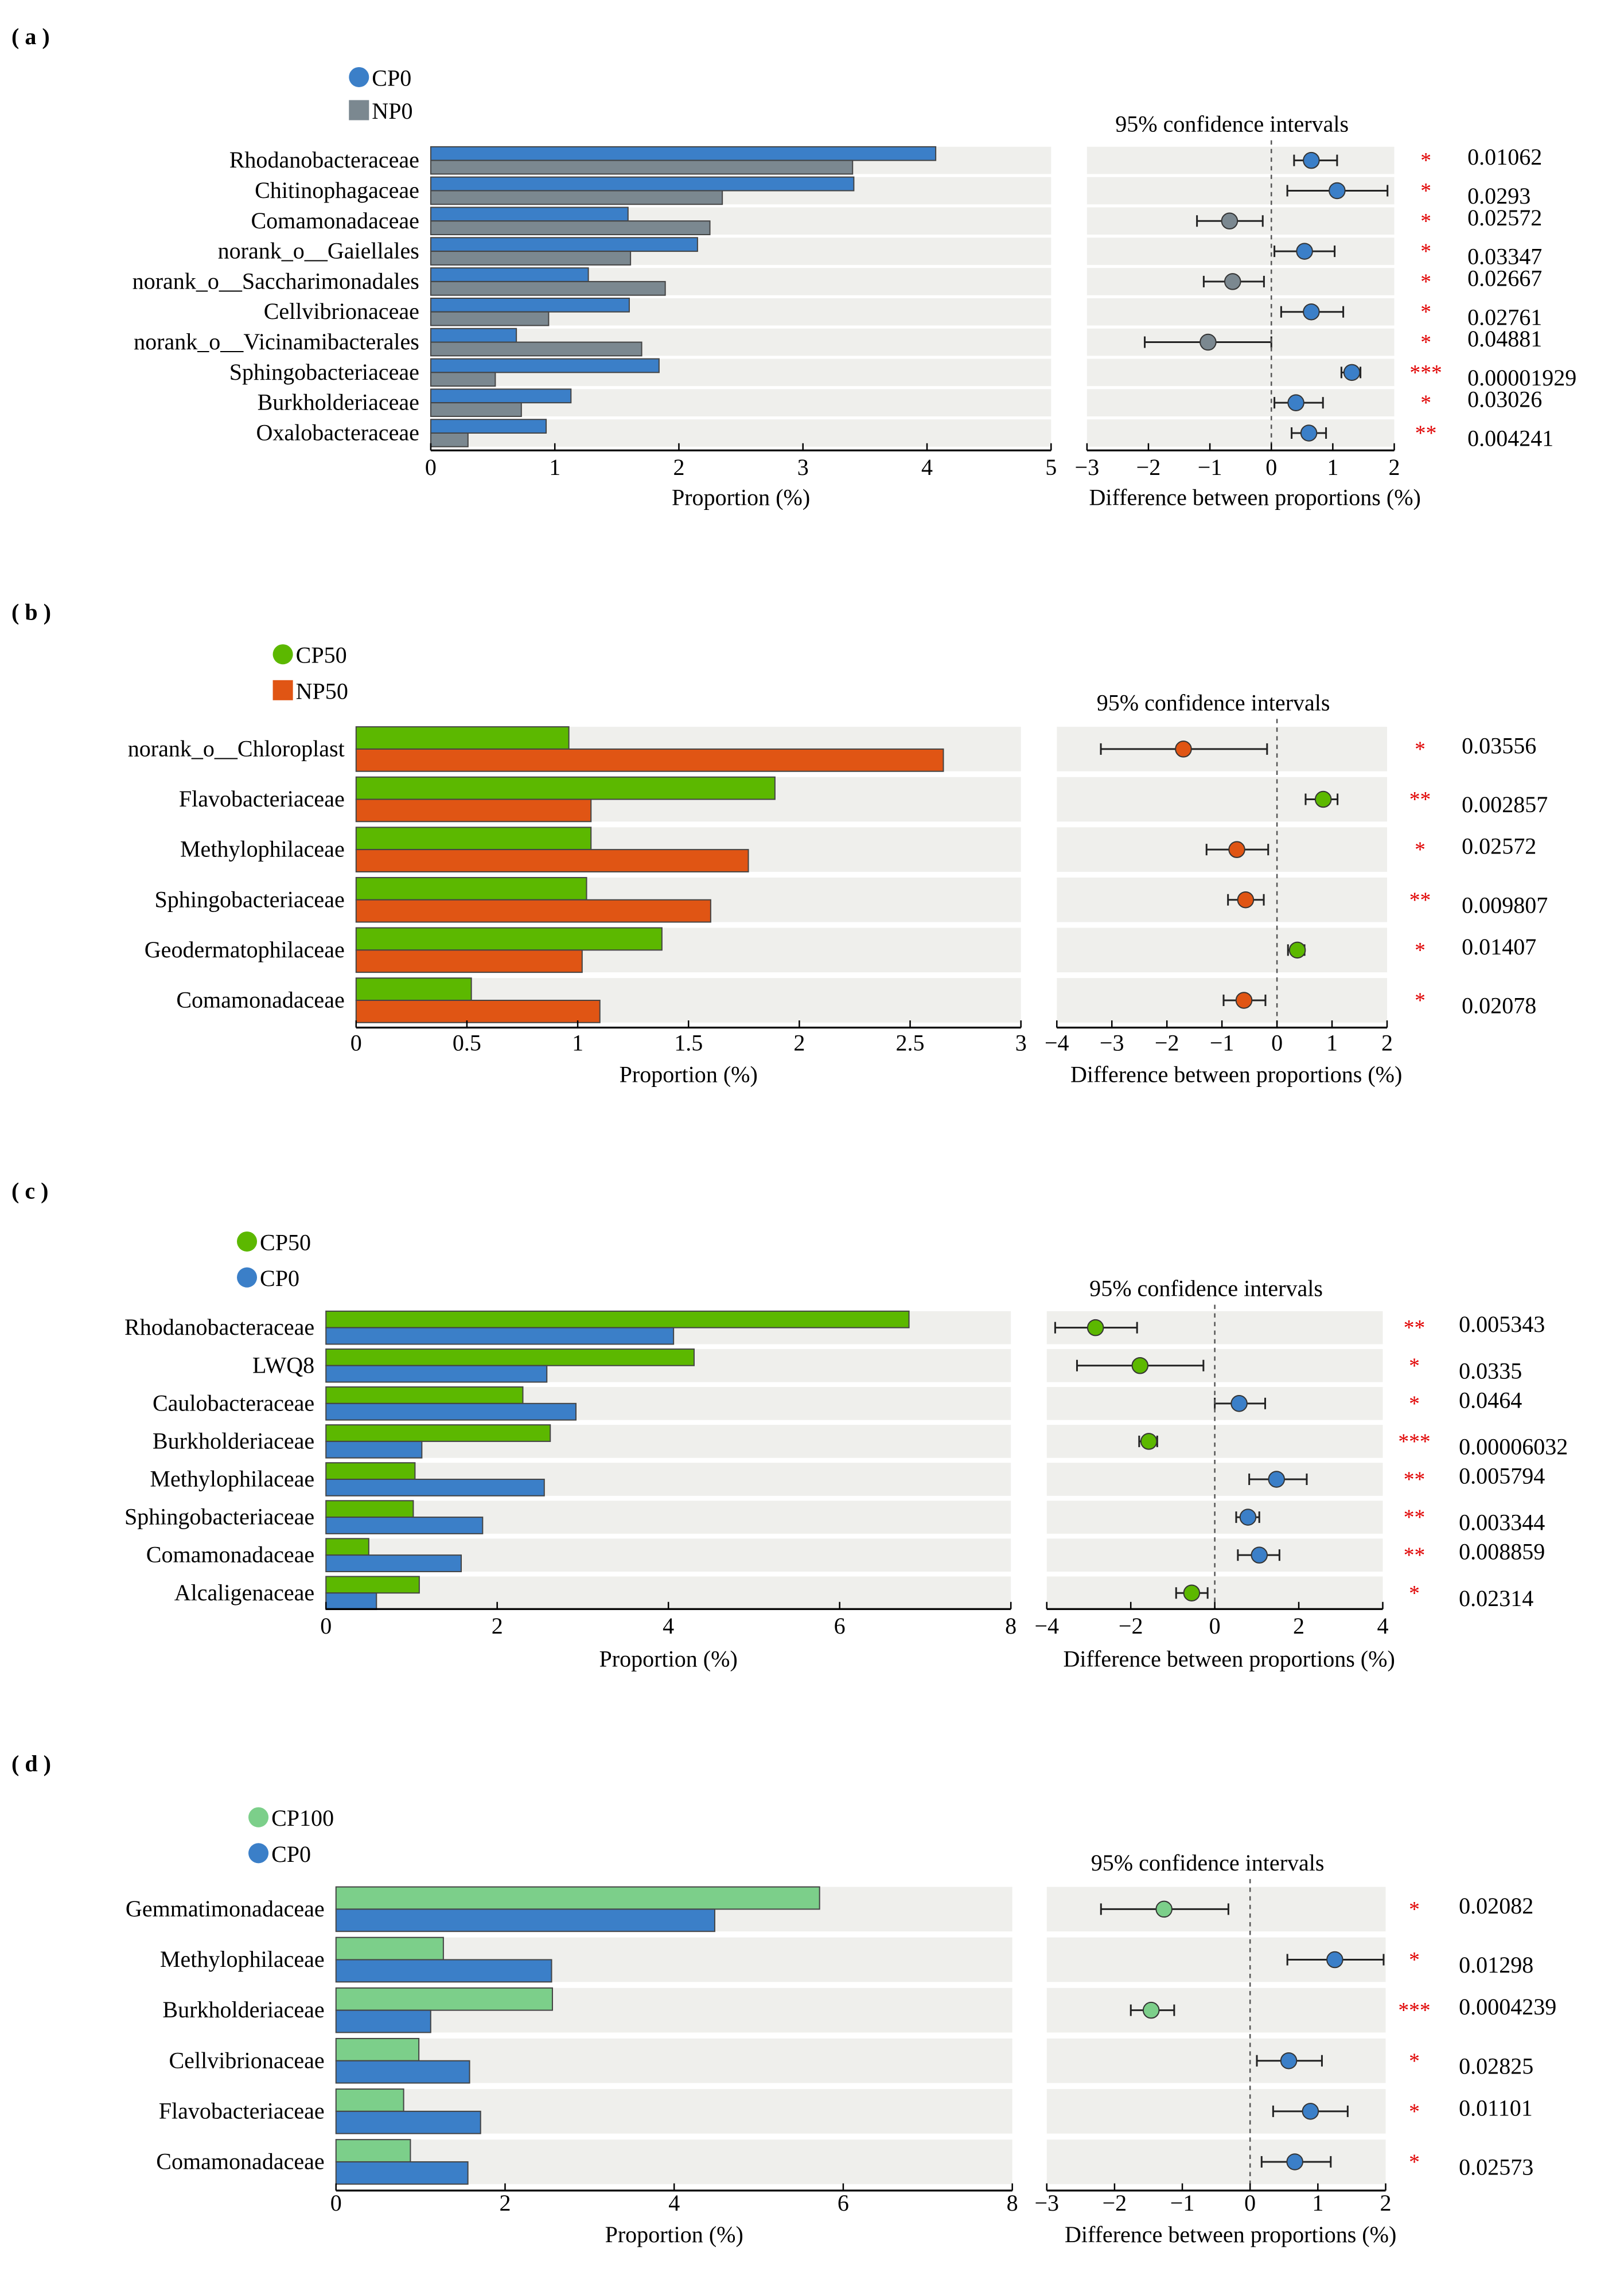  I want to click on category-label: Comamonadaceae, so click(335, 220).